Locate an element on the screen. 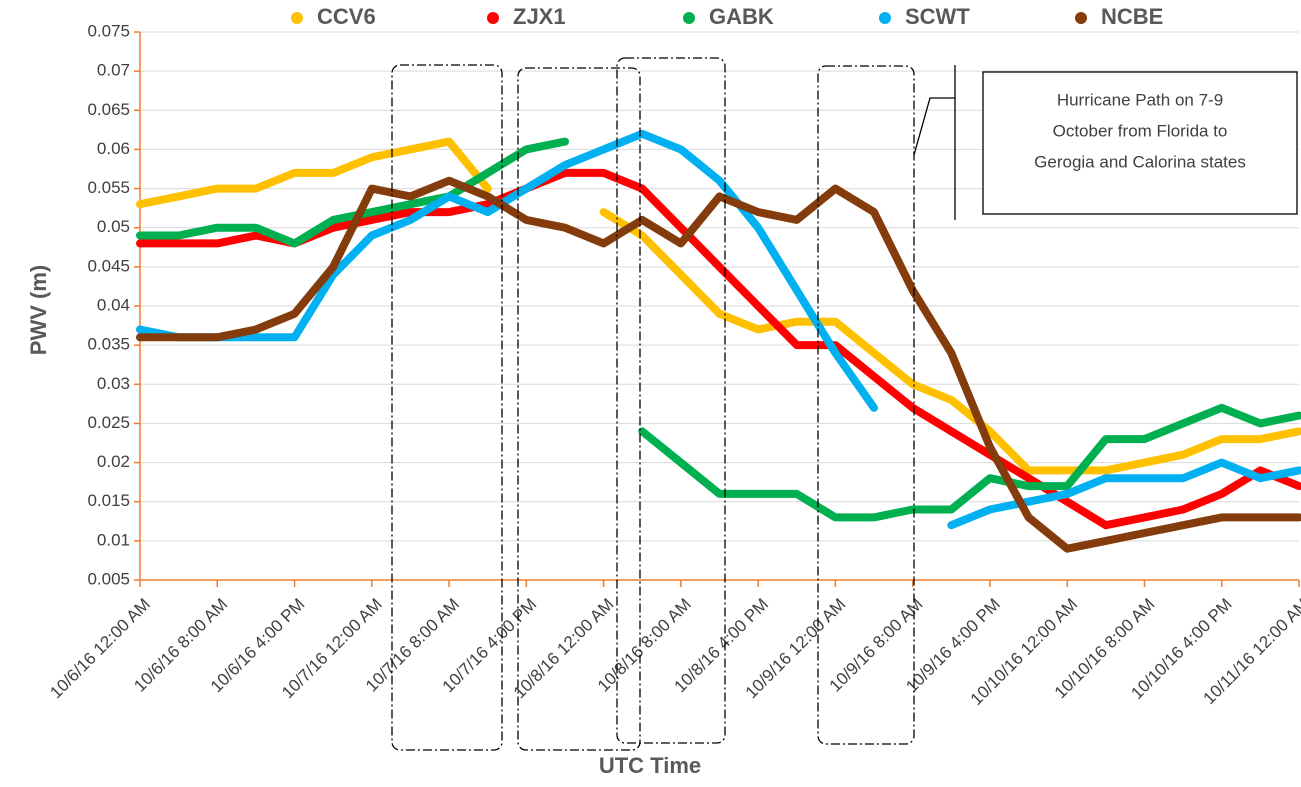 The width and height of the screenshot is (1301, 787). legend-label: CCV6 is located at coordinates (346, 16).